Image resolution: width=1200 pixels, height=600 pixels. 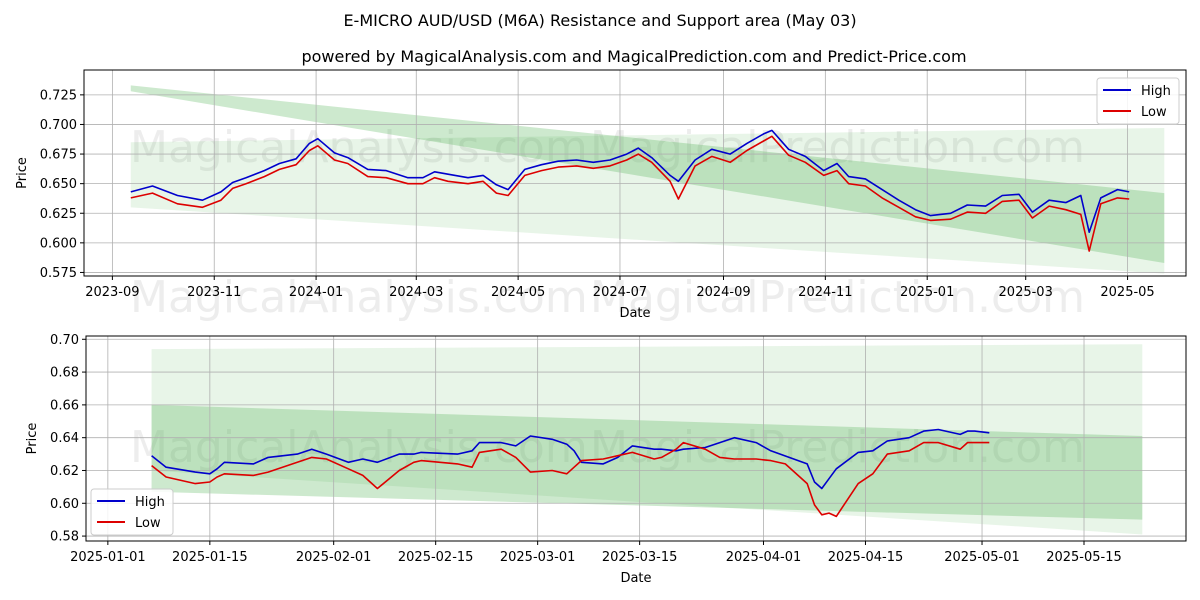 What do you see at coordinates (64, 405) in the screenshot?
I see `y-tick-label: 0.66` at bounding box center [64, 405].